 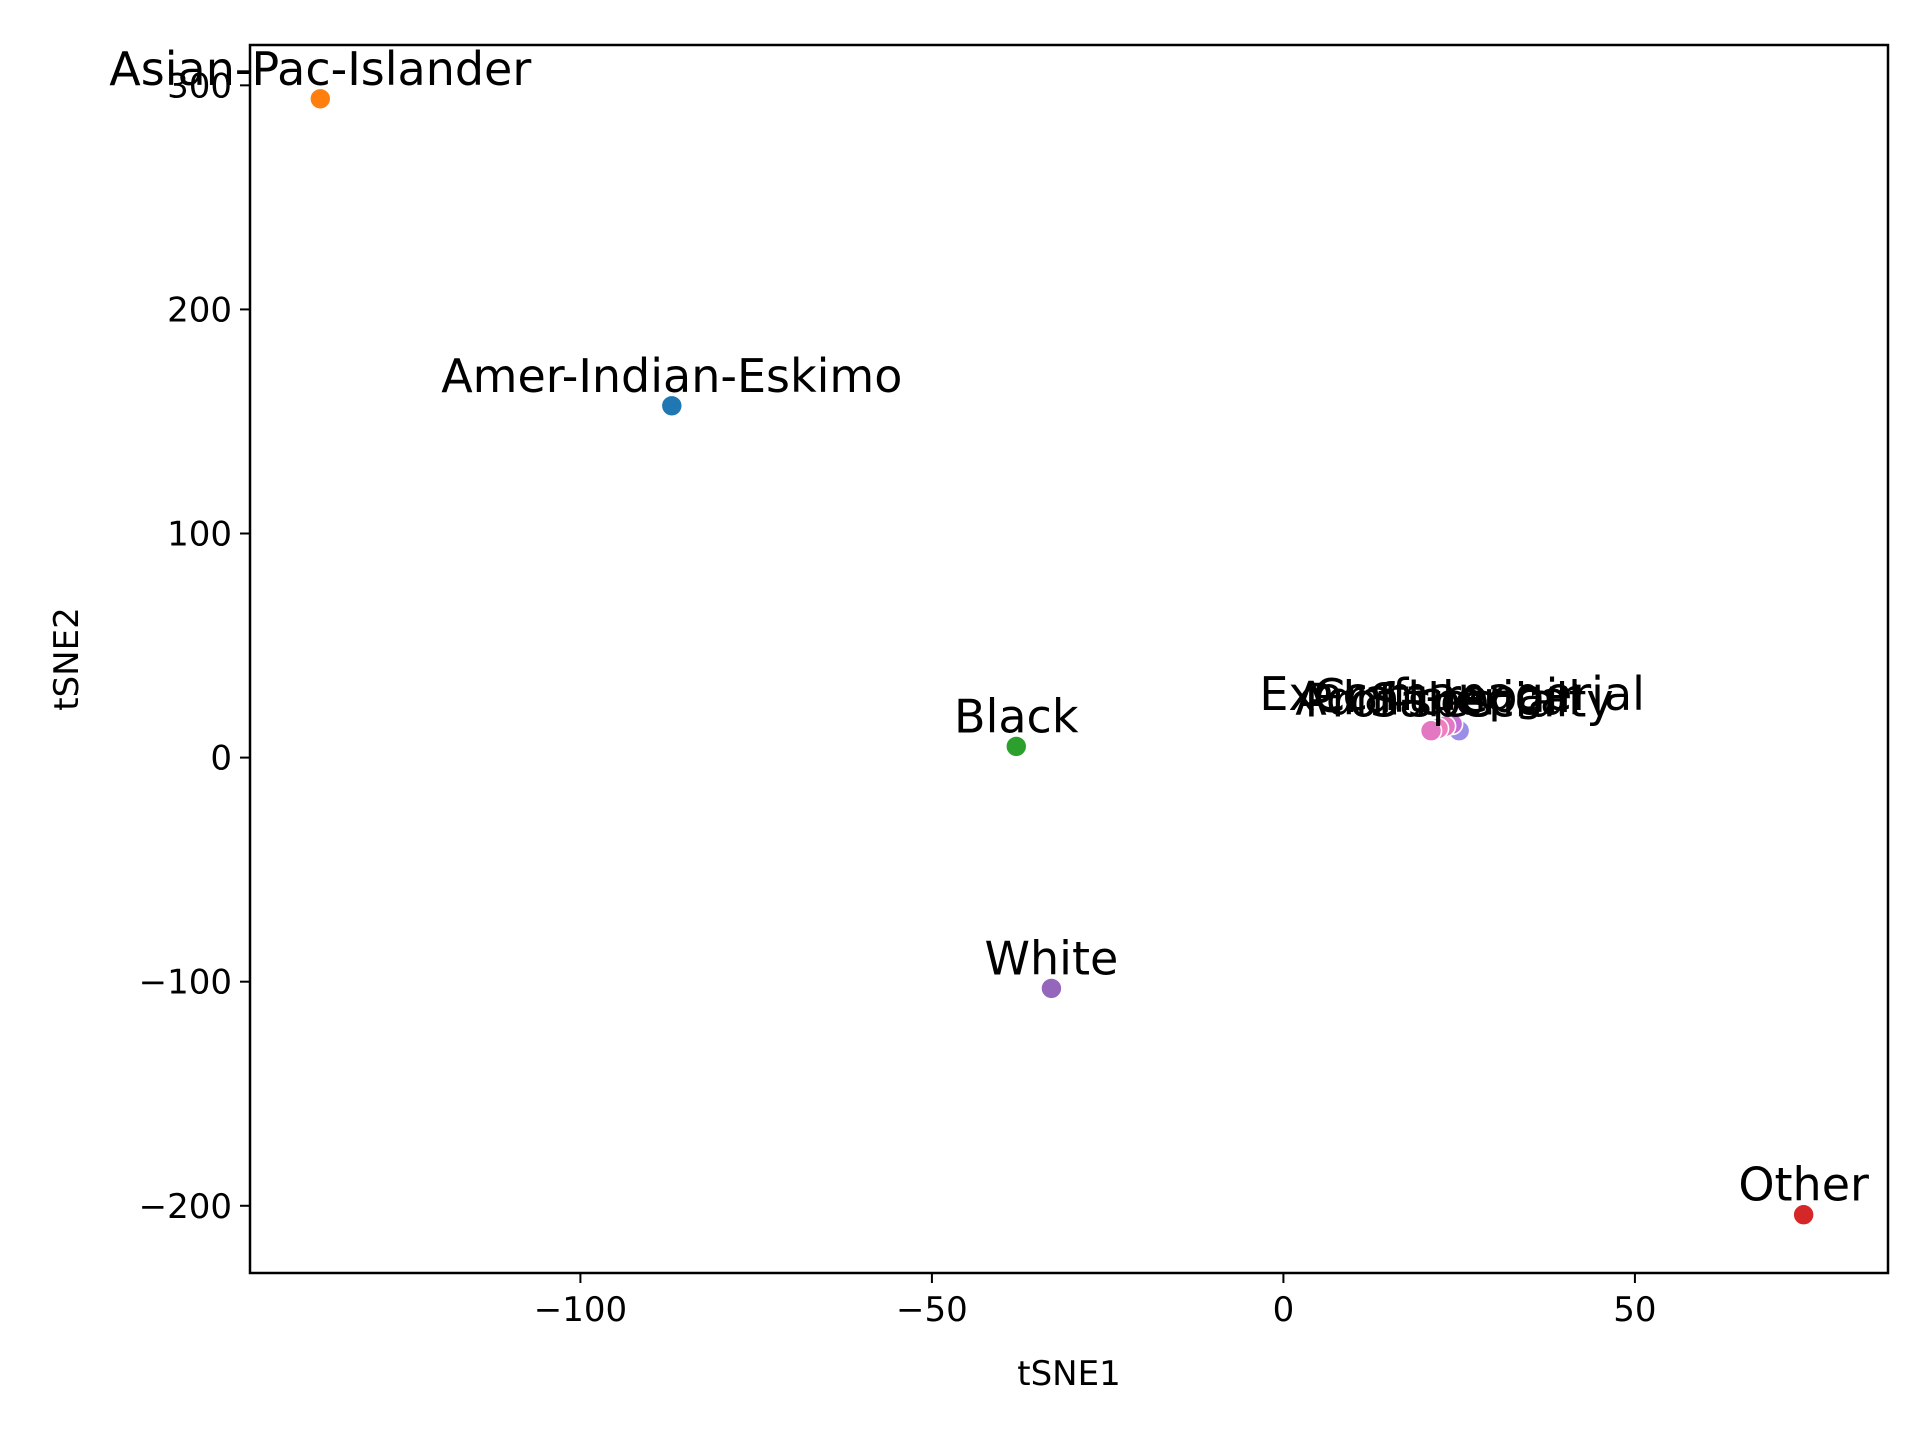 What do you see at coordinates (1634, 1310) in the screenshot?
I see `x-tick-label: 50` at bounding box center [1634, 1310].